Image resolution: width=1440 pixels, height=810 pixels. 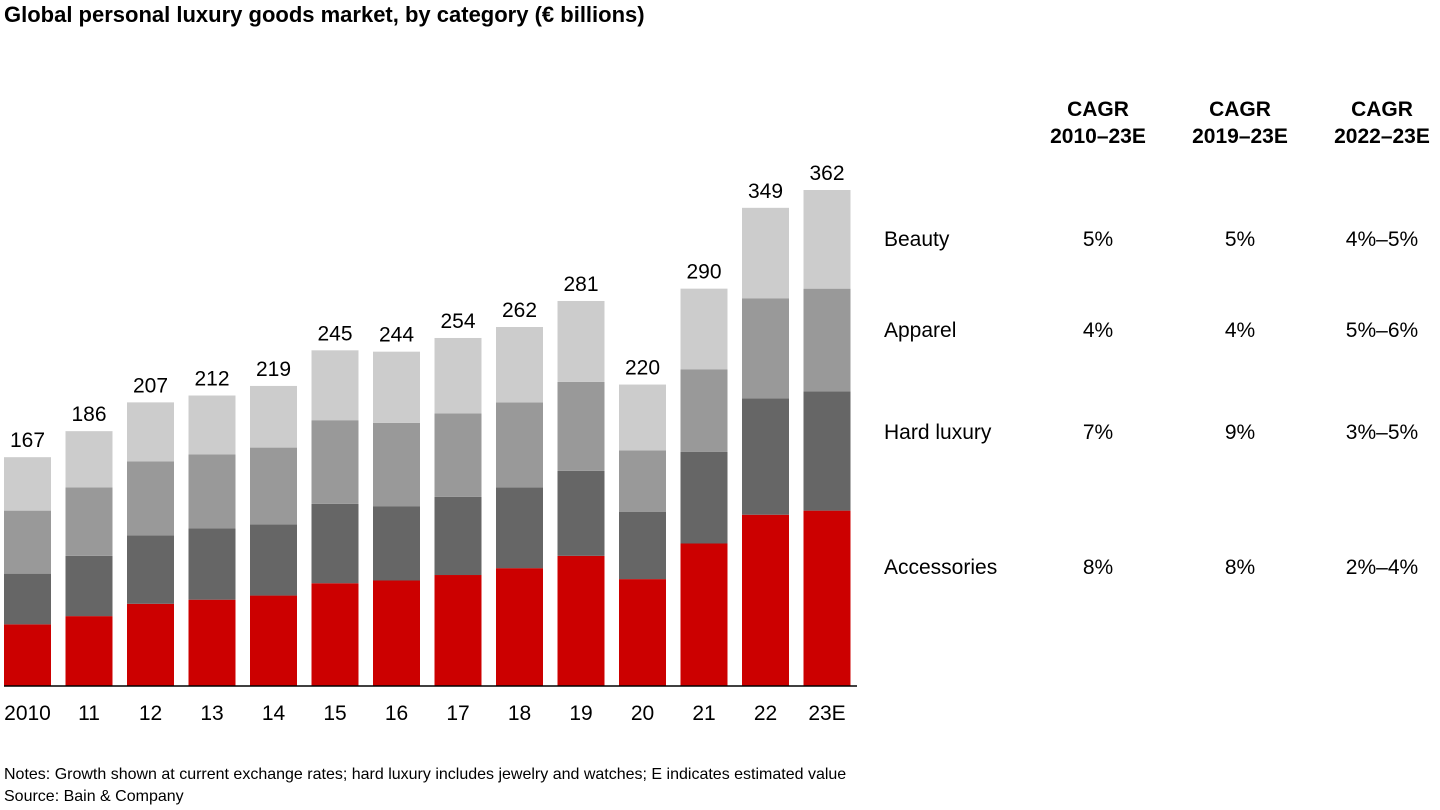 I want to click on source-line: Source: Bain & Company, so click(x=94, y=796).